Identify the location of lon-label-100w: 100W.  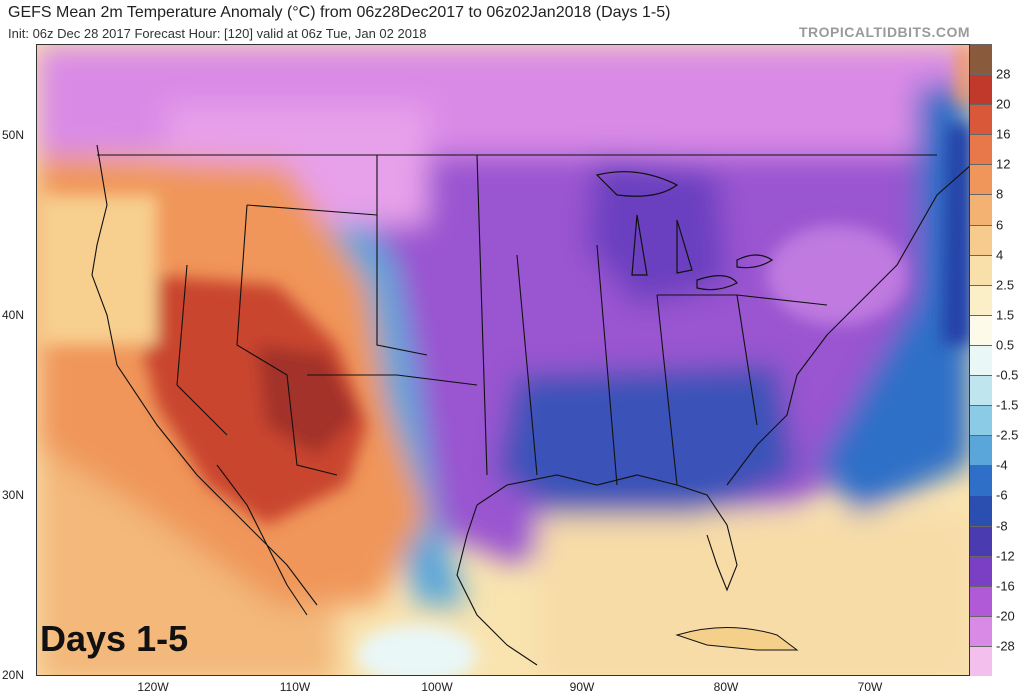
(437, 687).